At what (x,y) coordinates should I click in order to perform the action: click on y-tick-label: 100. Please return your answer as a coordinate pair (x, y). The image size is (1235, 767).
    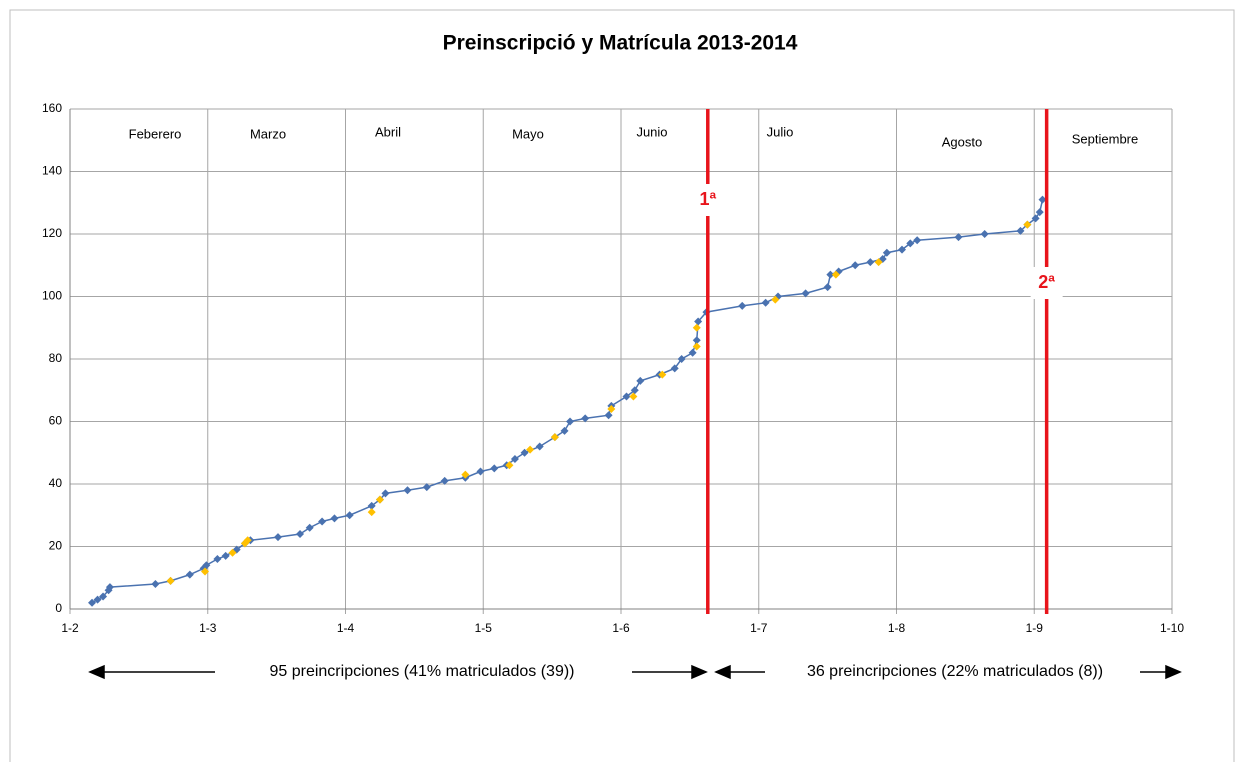
    Looking at the image, I should click on (52, 296).